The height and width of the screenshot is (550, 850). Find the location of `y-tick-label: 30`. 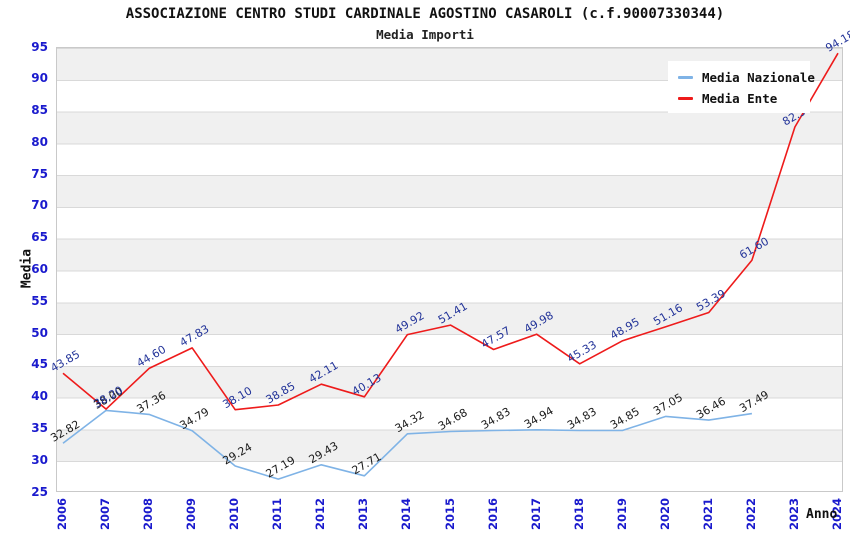

y-tick-label: 30 is located at coordinates (39, 459).